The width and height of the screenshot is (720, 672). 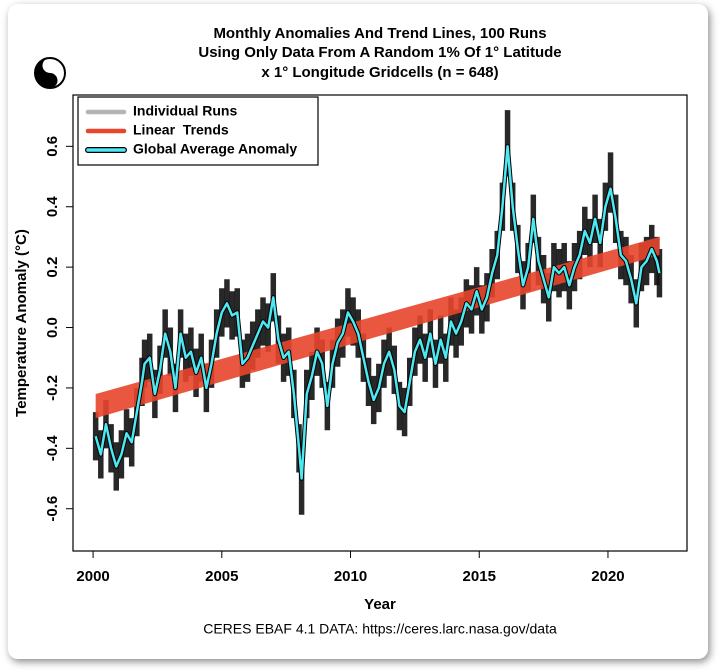 I want to click on y-tick-label: 0.2, so click(x=52, y=267).